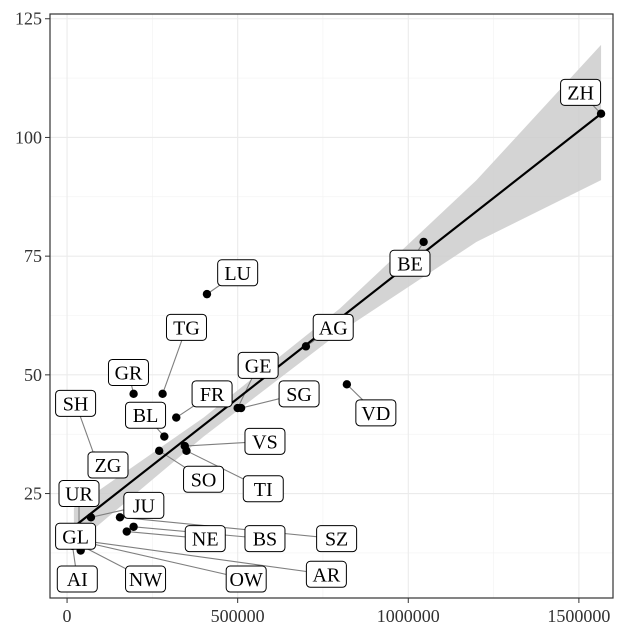  I want to click on label-text: OW, so click(246, 580).